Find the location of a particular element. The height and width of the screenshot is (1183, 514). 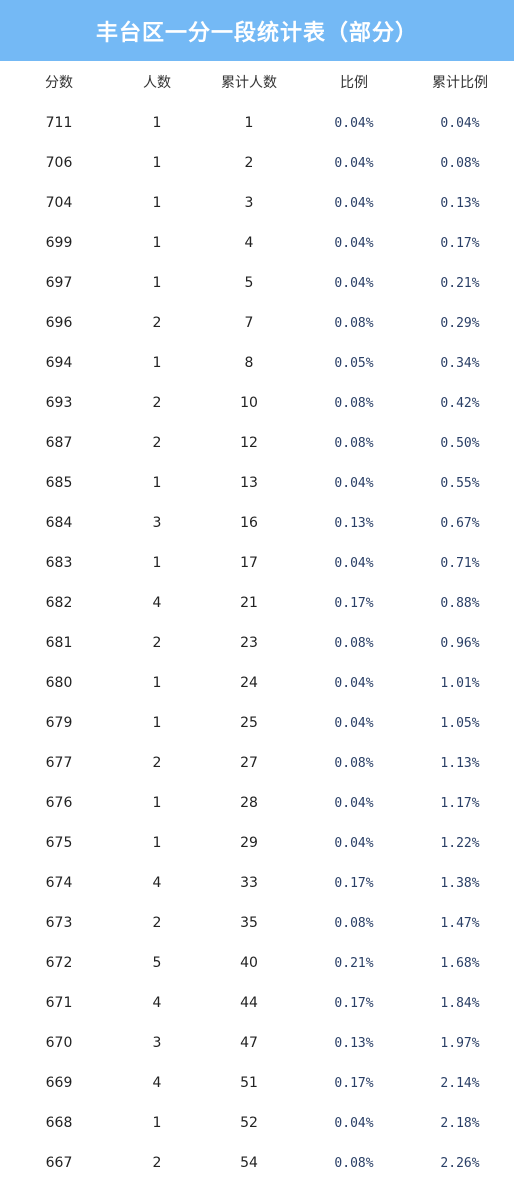

header-ratio: 比例 is located at coordinates (354, 83).